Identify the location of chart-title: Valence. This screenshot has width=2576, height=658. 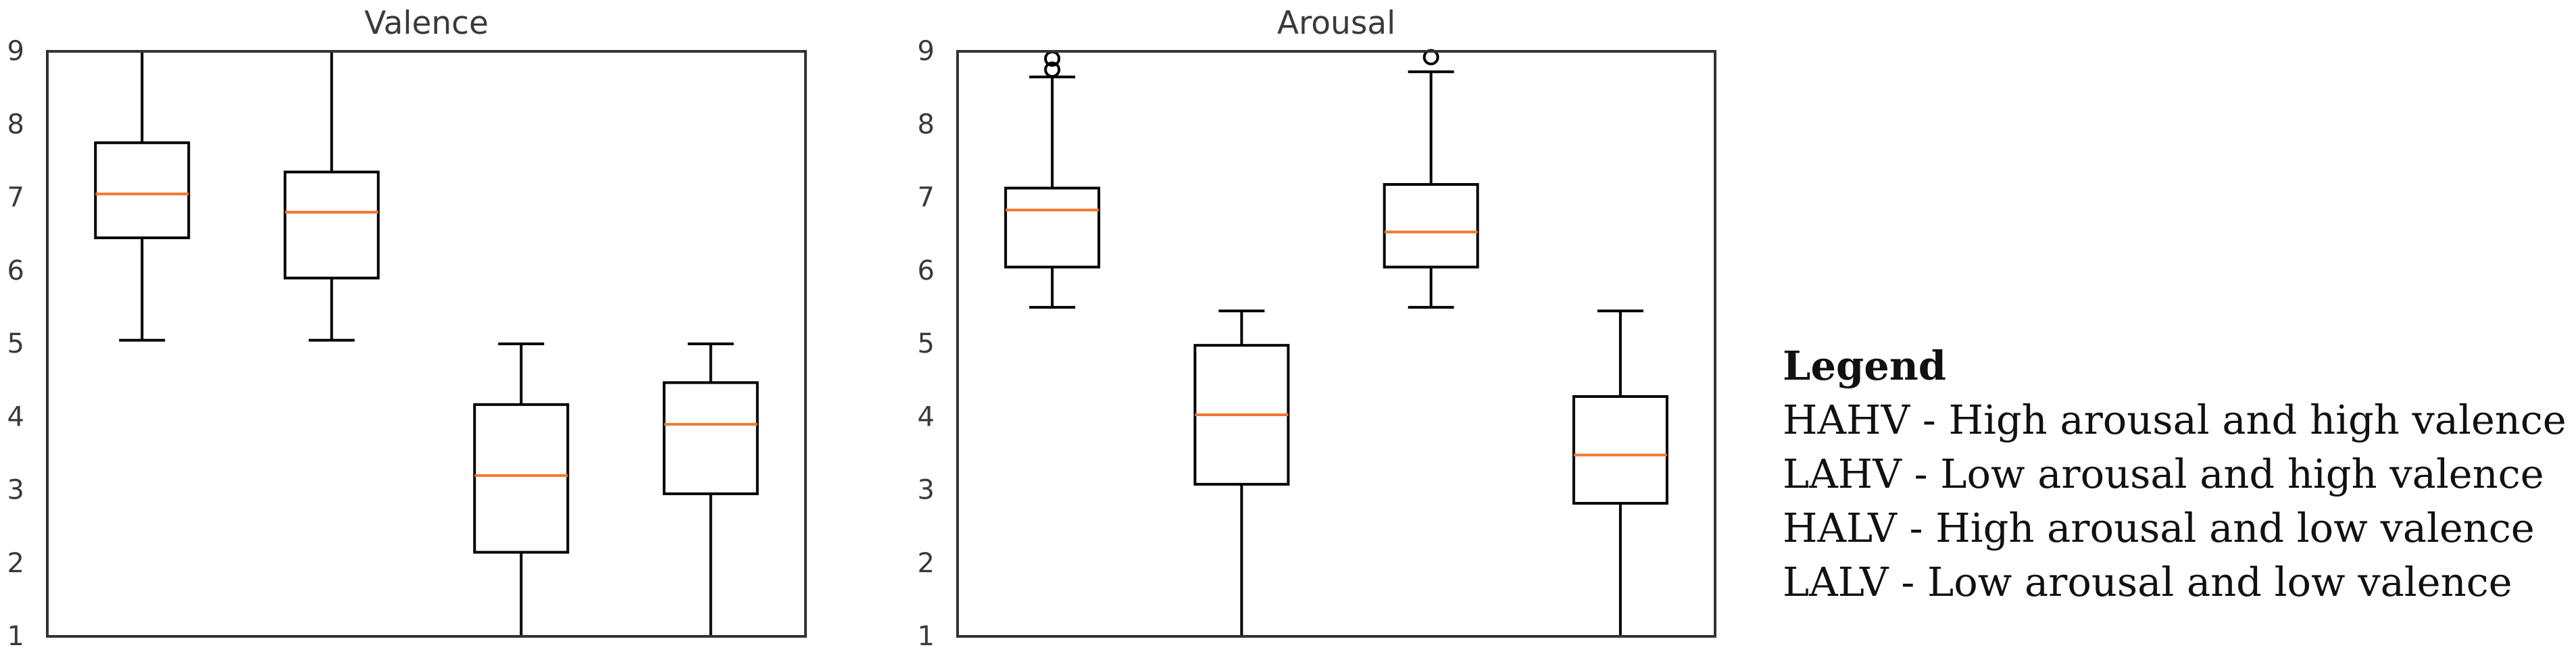
(426, 23).